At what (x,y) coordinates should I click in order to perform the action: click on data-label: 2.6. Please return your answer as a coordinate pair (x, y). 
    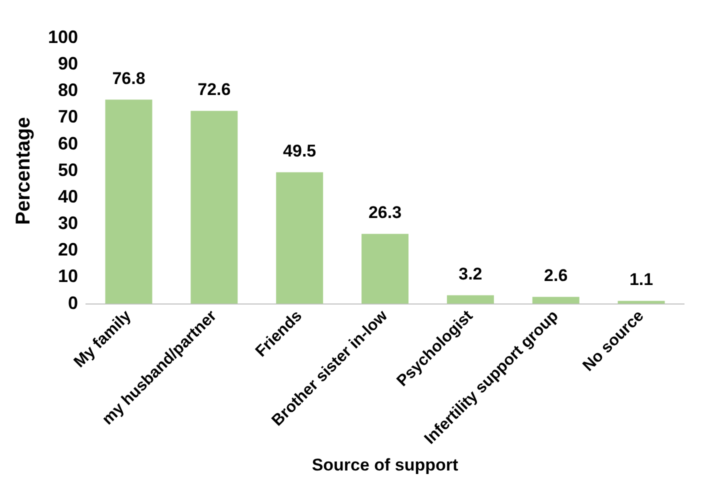
    Looking at the image, I should click on (556, 276).